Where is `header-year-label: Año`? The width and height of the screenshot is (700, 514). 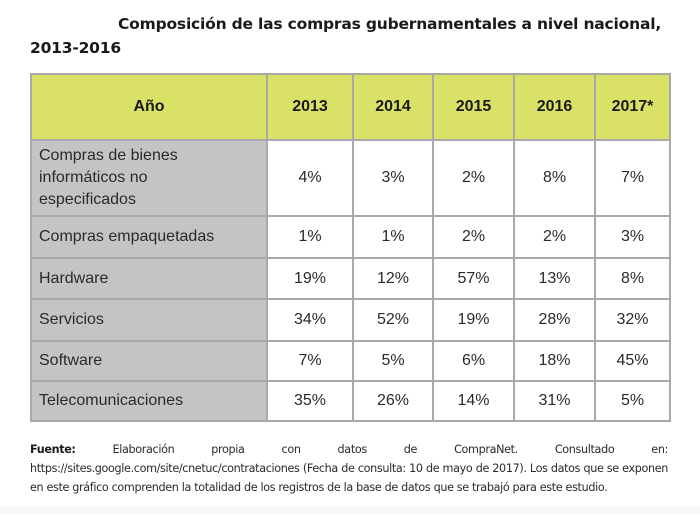
header-year-label: Año is located at coordinates (149, 107).